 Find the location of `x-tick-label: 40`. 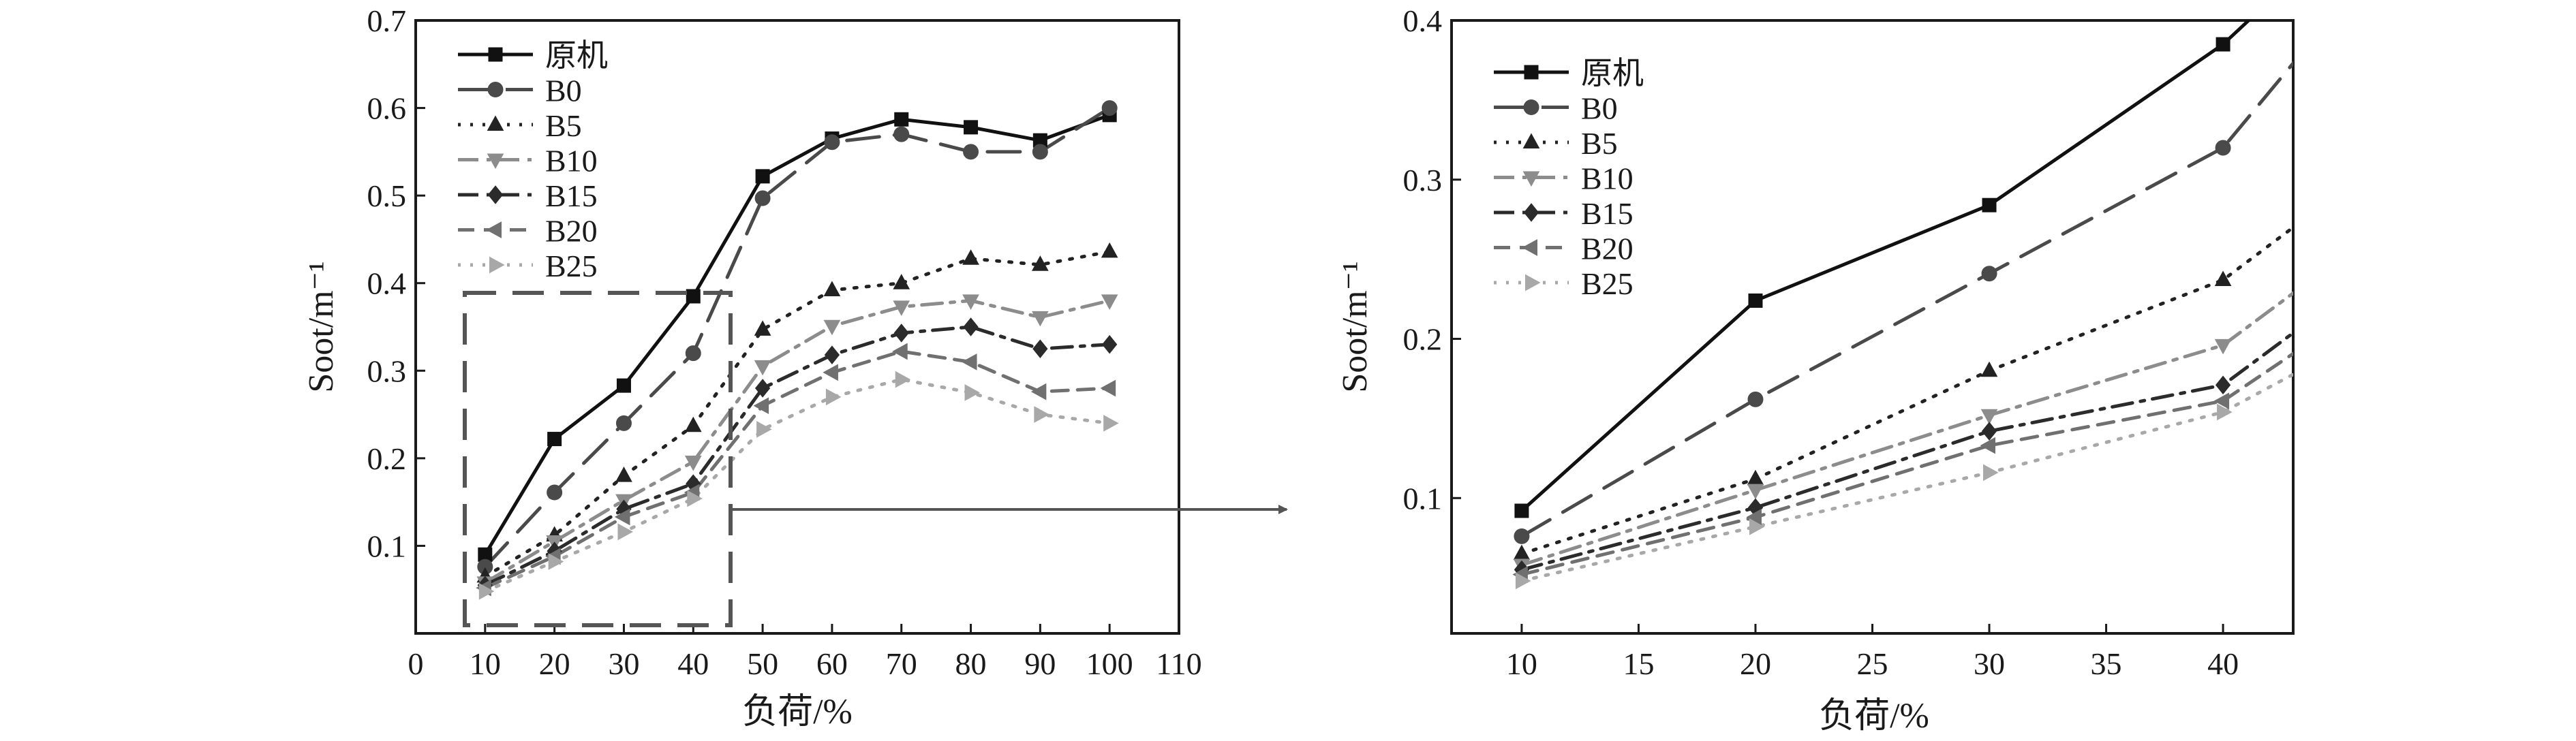

x-tick-label: 40 is located at coordinates (693, 663).